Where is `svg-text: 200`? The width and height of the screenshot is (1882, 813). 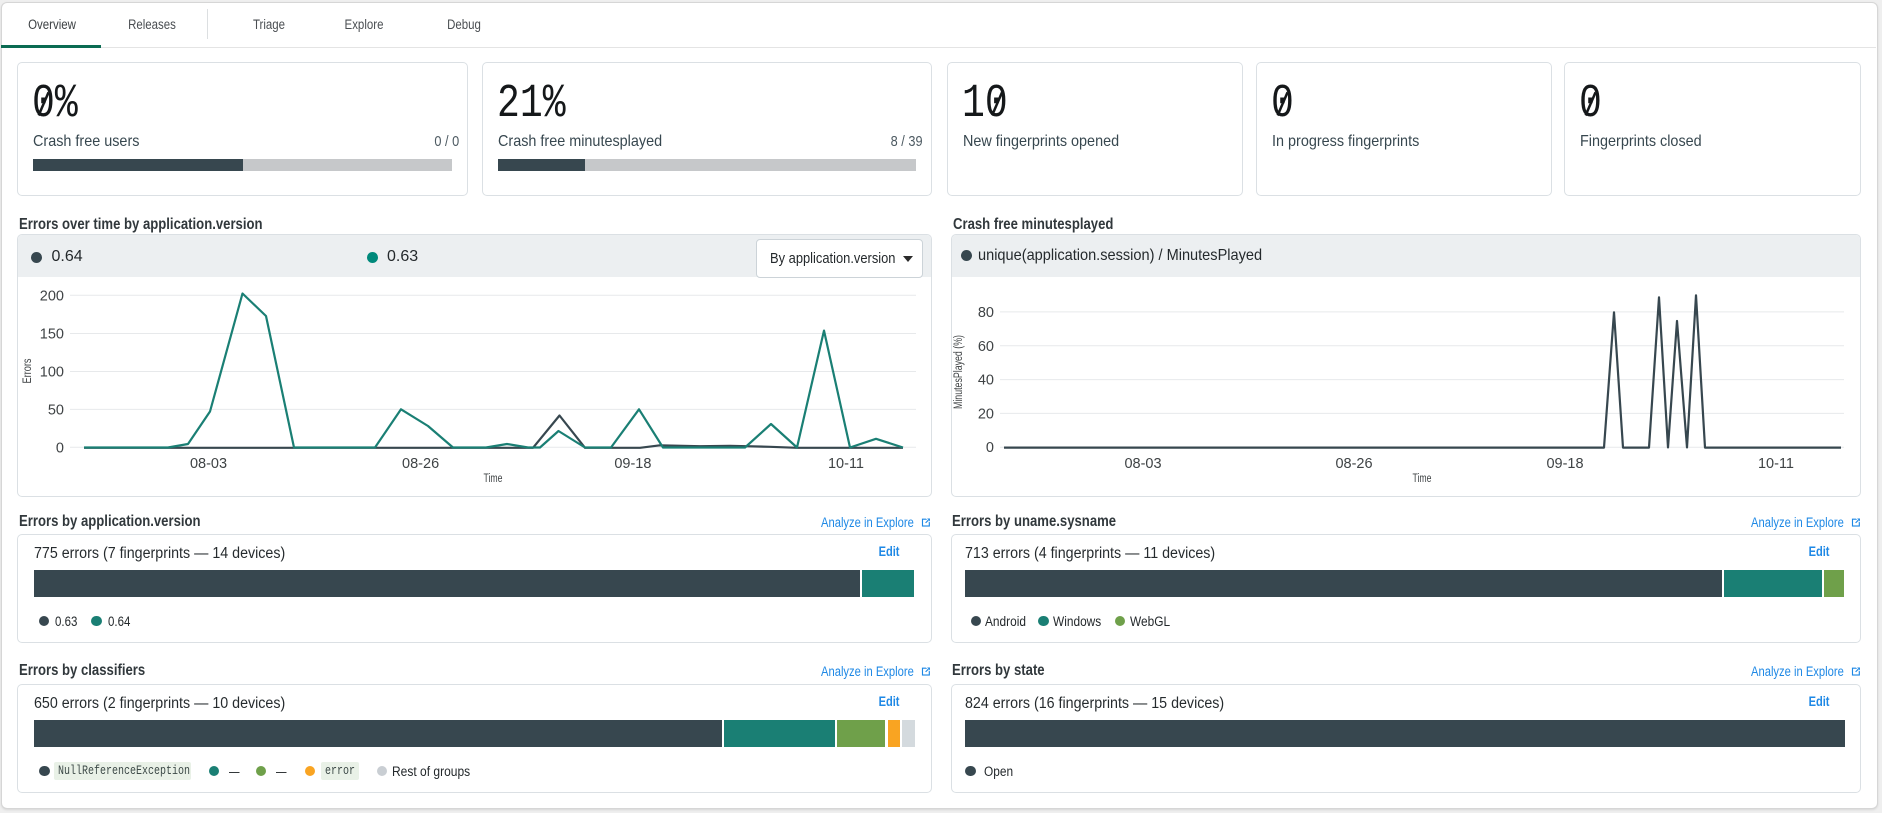
svg-text: 200 is located at coordinates (52, 296).